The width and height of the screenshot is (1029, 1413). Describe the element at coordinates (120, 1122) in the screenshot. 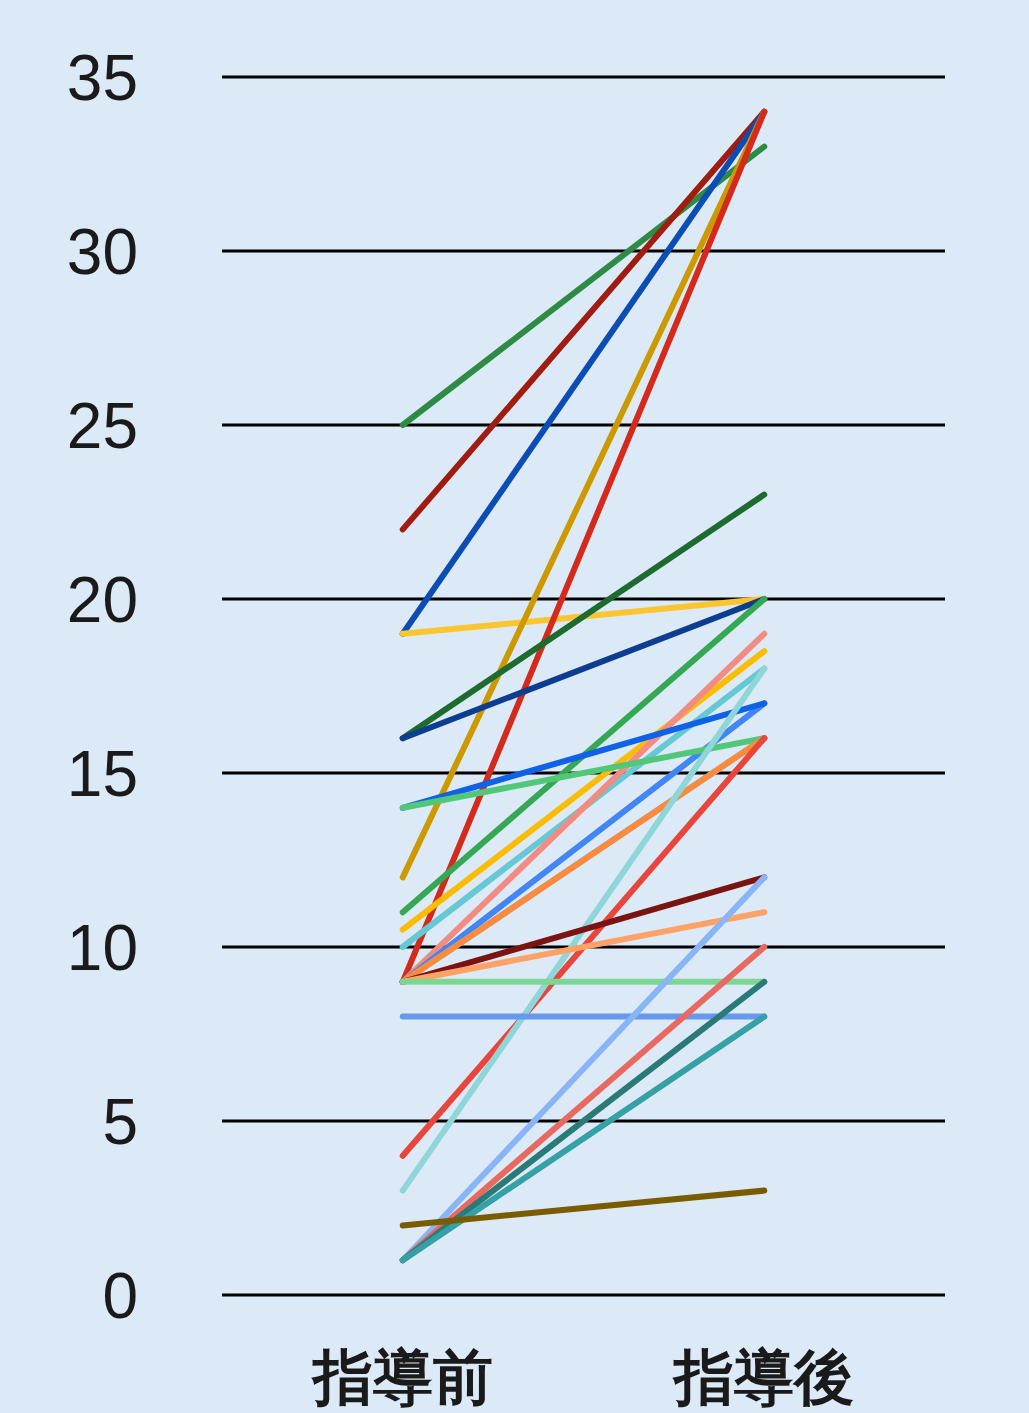

I see `y-tick-label: 5` at that location.